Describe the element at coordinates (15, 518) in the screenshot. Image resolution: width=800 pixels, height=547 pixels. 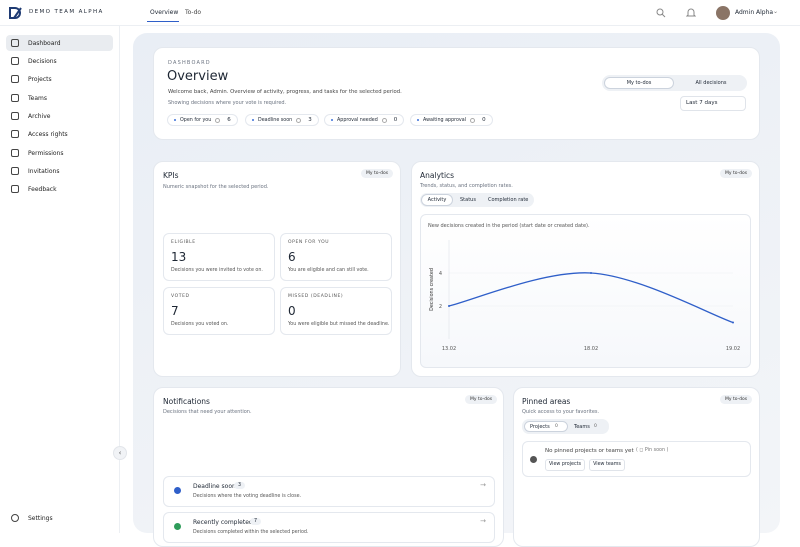
I see `settings-icon` at that location.